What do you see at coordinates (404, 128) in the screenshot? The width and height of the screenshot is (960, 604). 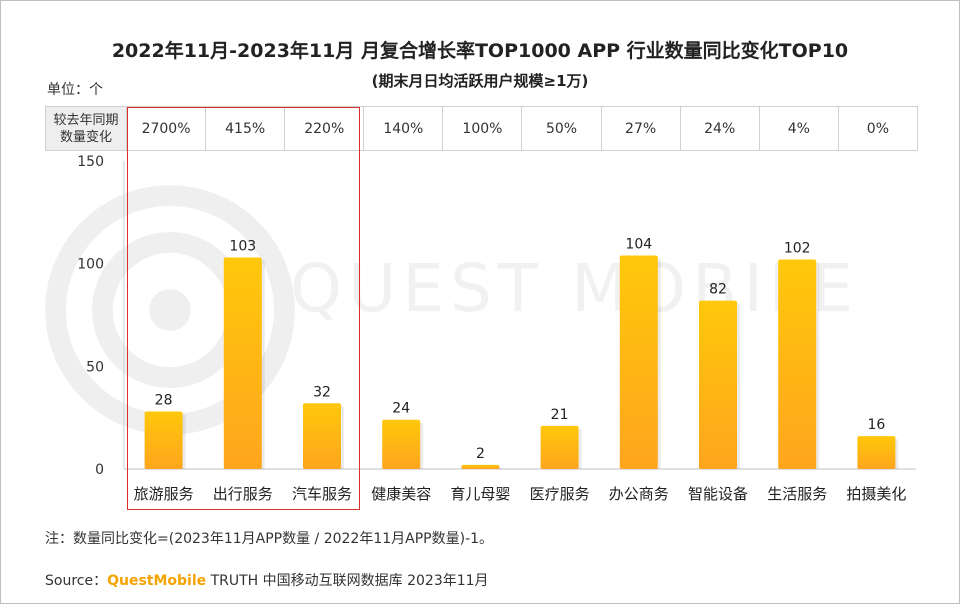 I see `growth-cell: 140%` at bounding box center [404, 128].